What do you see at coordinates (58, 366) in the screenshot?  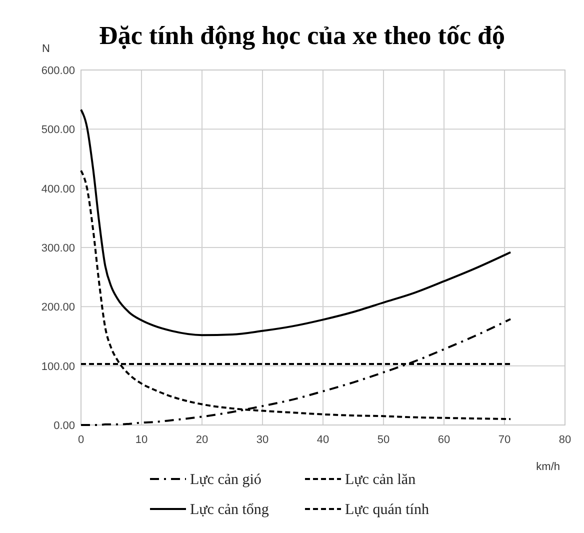 I see `y-tick-label: 100.00` at bounding box center [58, 366].